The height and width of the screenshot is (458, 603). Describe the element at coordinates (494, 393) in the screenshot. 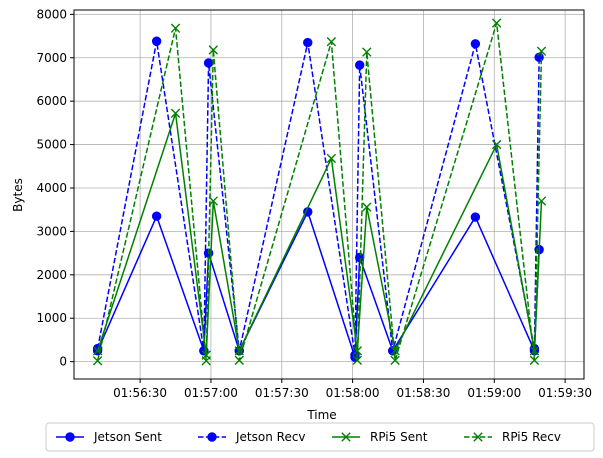

I see `x-tick-label: 01:59:00` at that location.